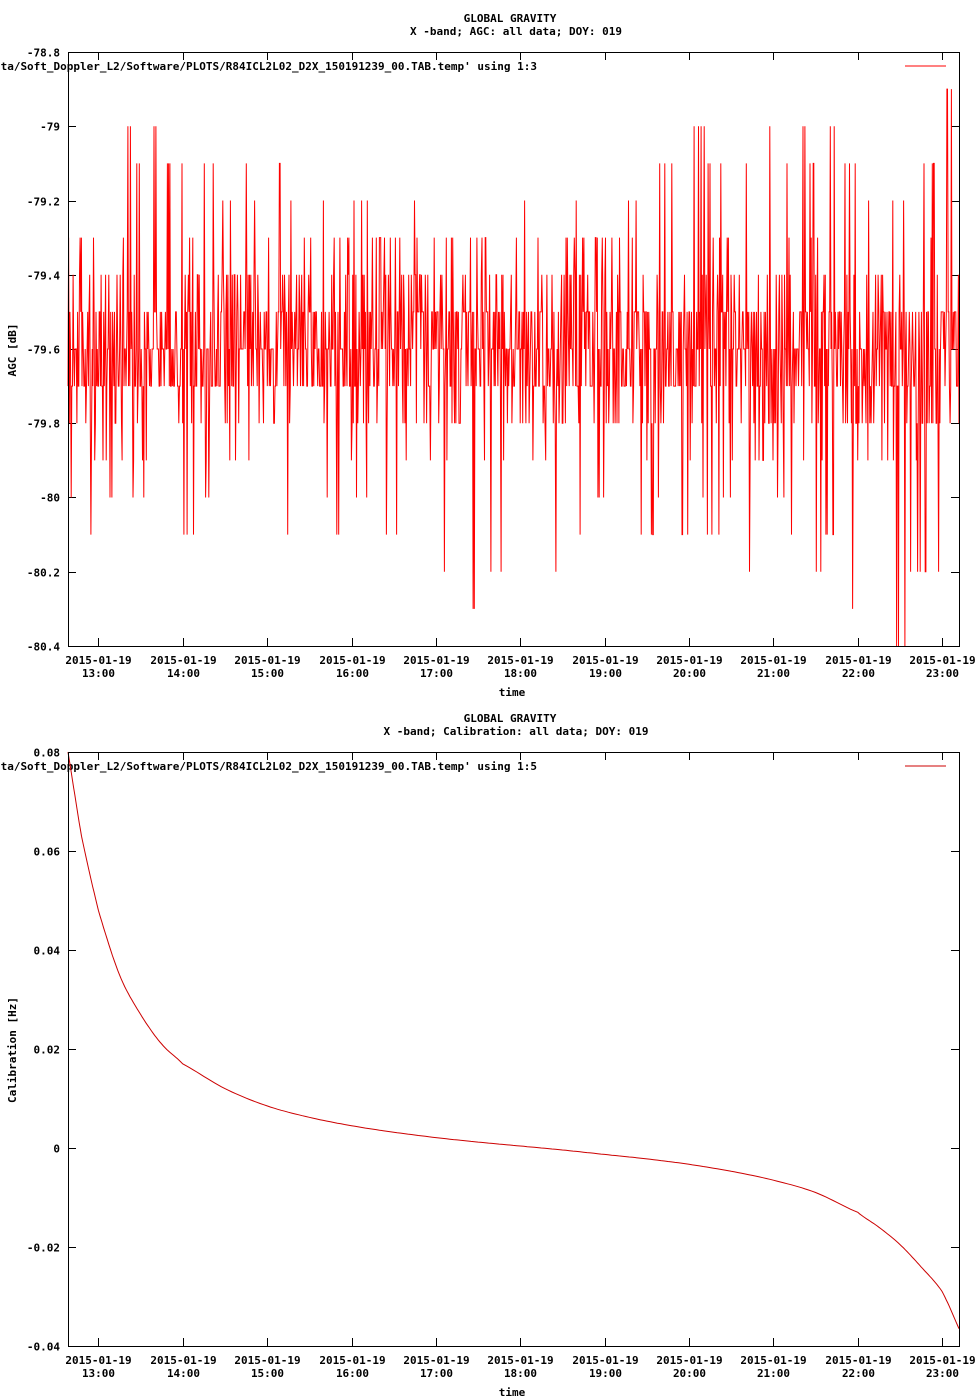 This screenshot has height=1400, width=980. I want to click on agc-y-tick-label: -79, so click(50, 127).